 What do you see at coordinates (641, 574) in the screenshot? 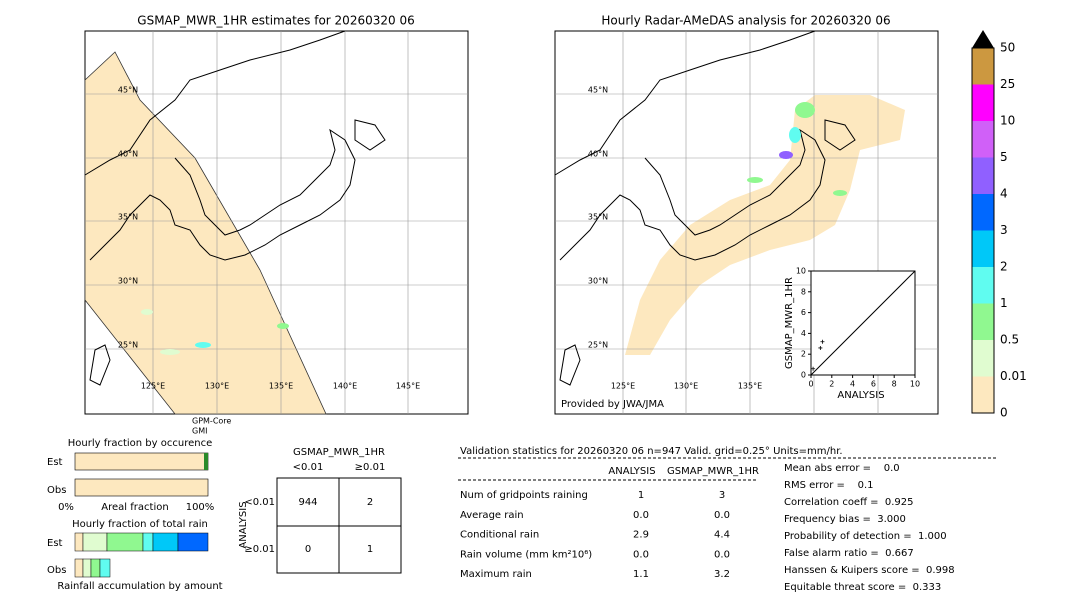
I see `cell: 1.1` at bounding box center [641, 574].